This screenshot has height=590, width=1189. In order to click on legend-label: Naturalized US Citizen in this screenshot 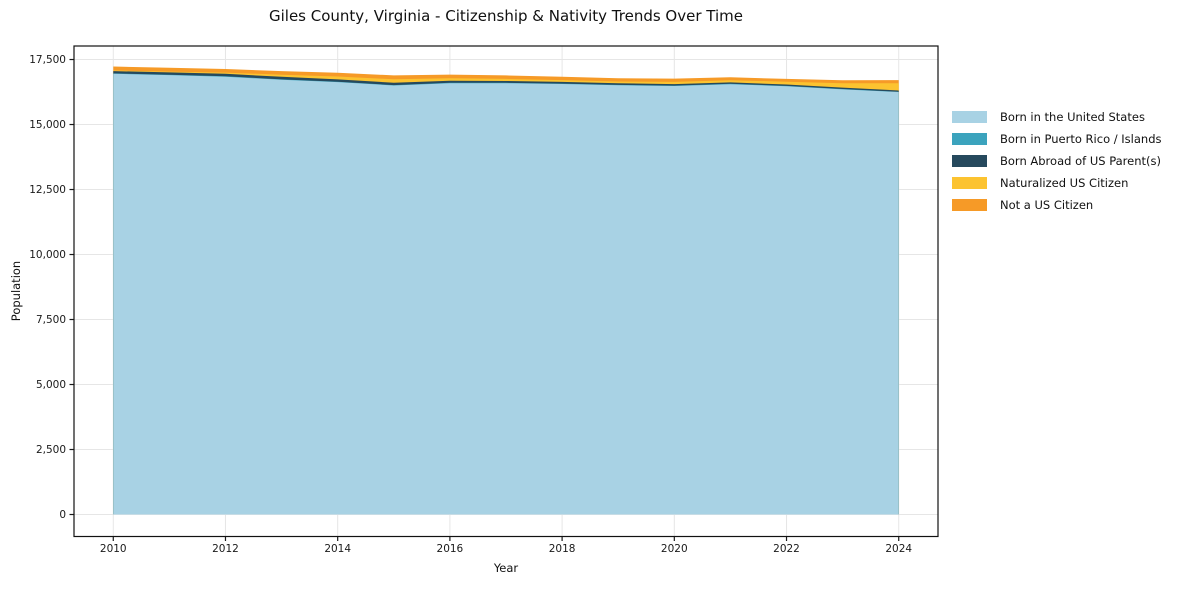, I will do `click(1064, 183)`.